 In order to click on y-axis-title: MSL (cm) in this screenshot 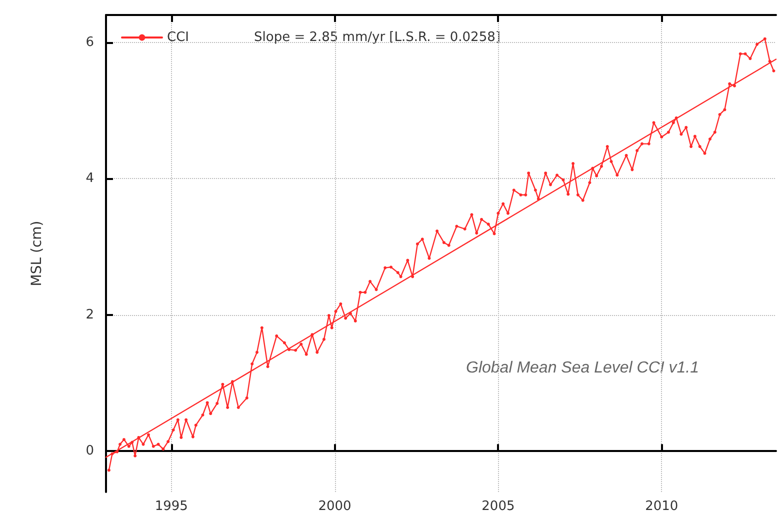, I will do `click(37, 253)`.